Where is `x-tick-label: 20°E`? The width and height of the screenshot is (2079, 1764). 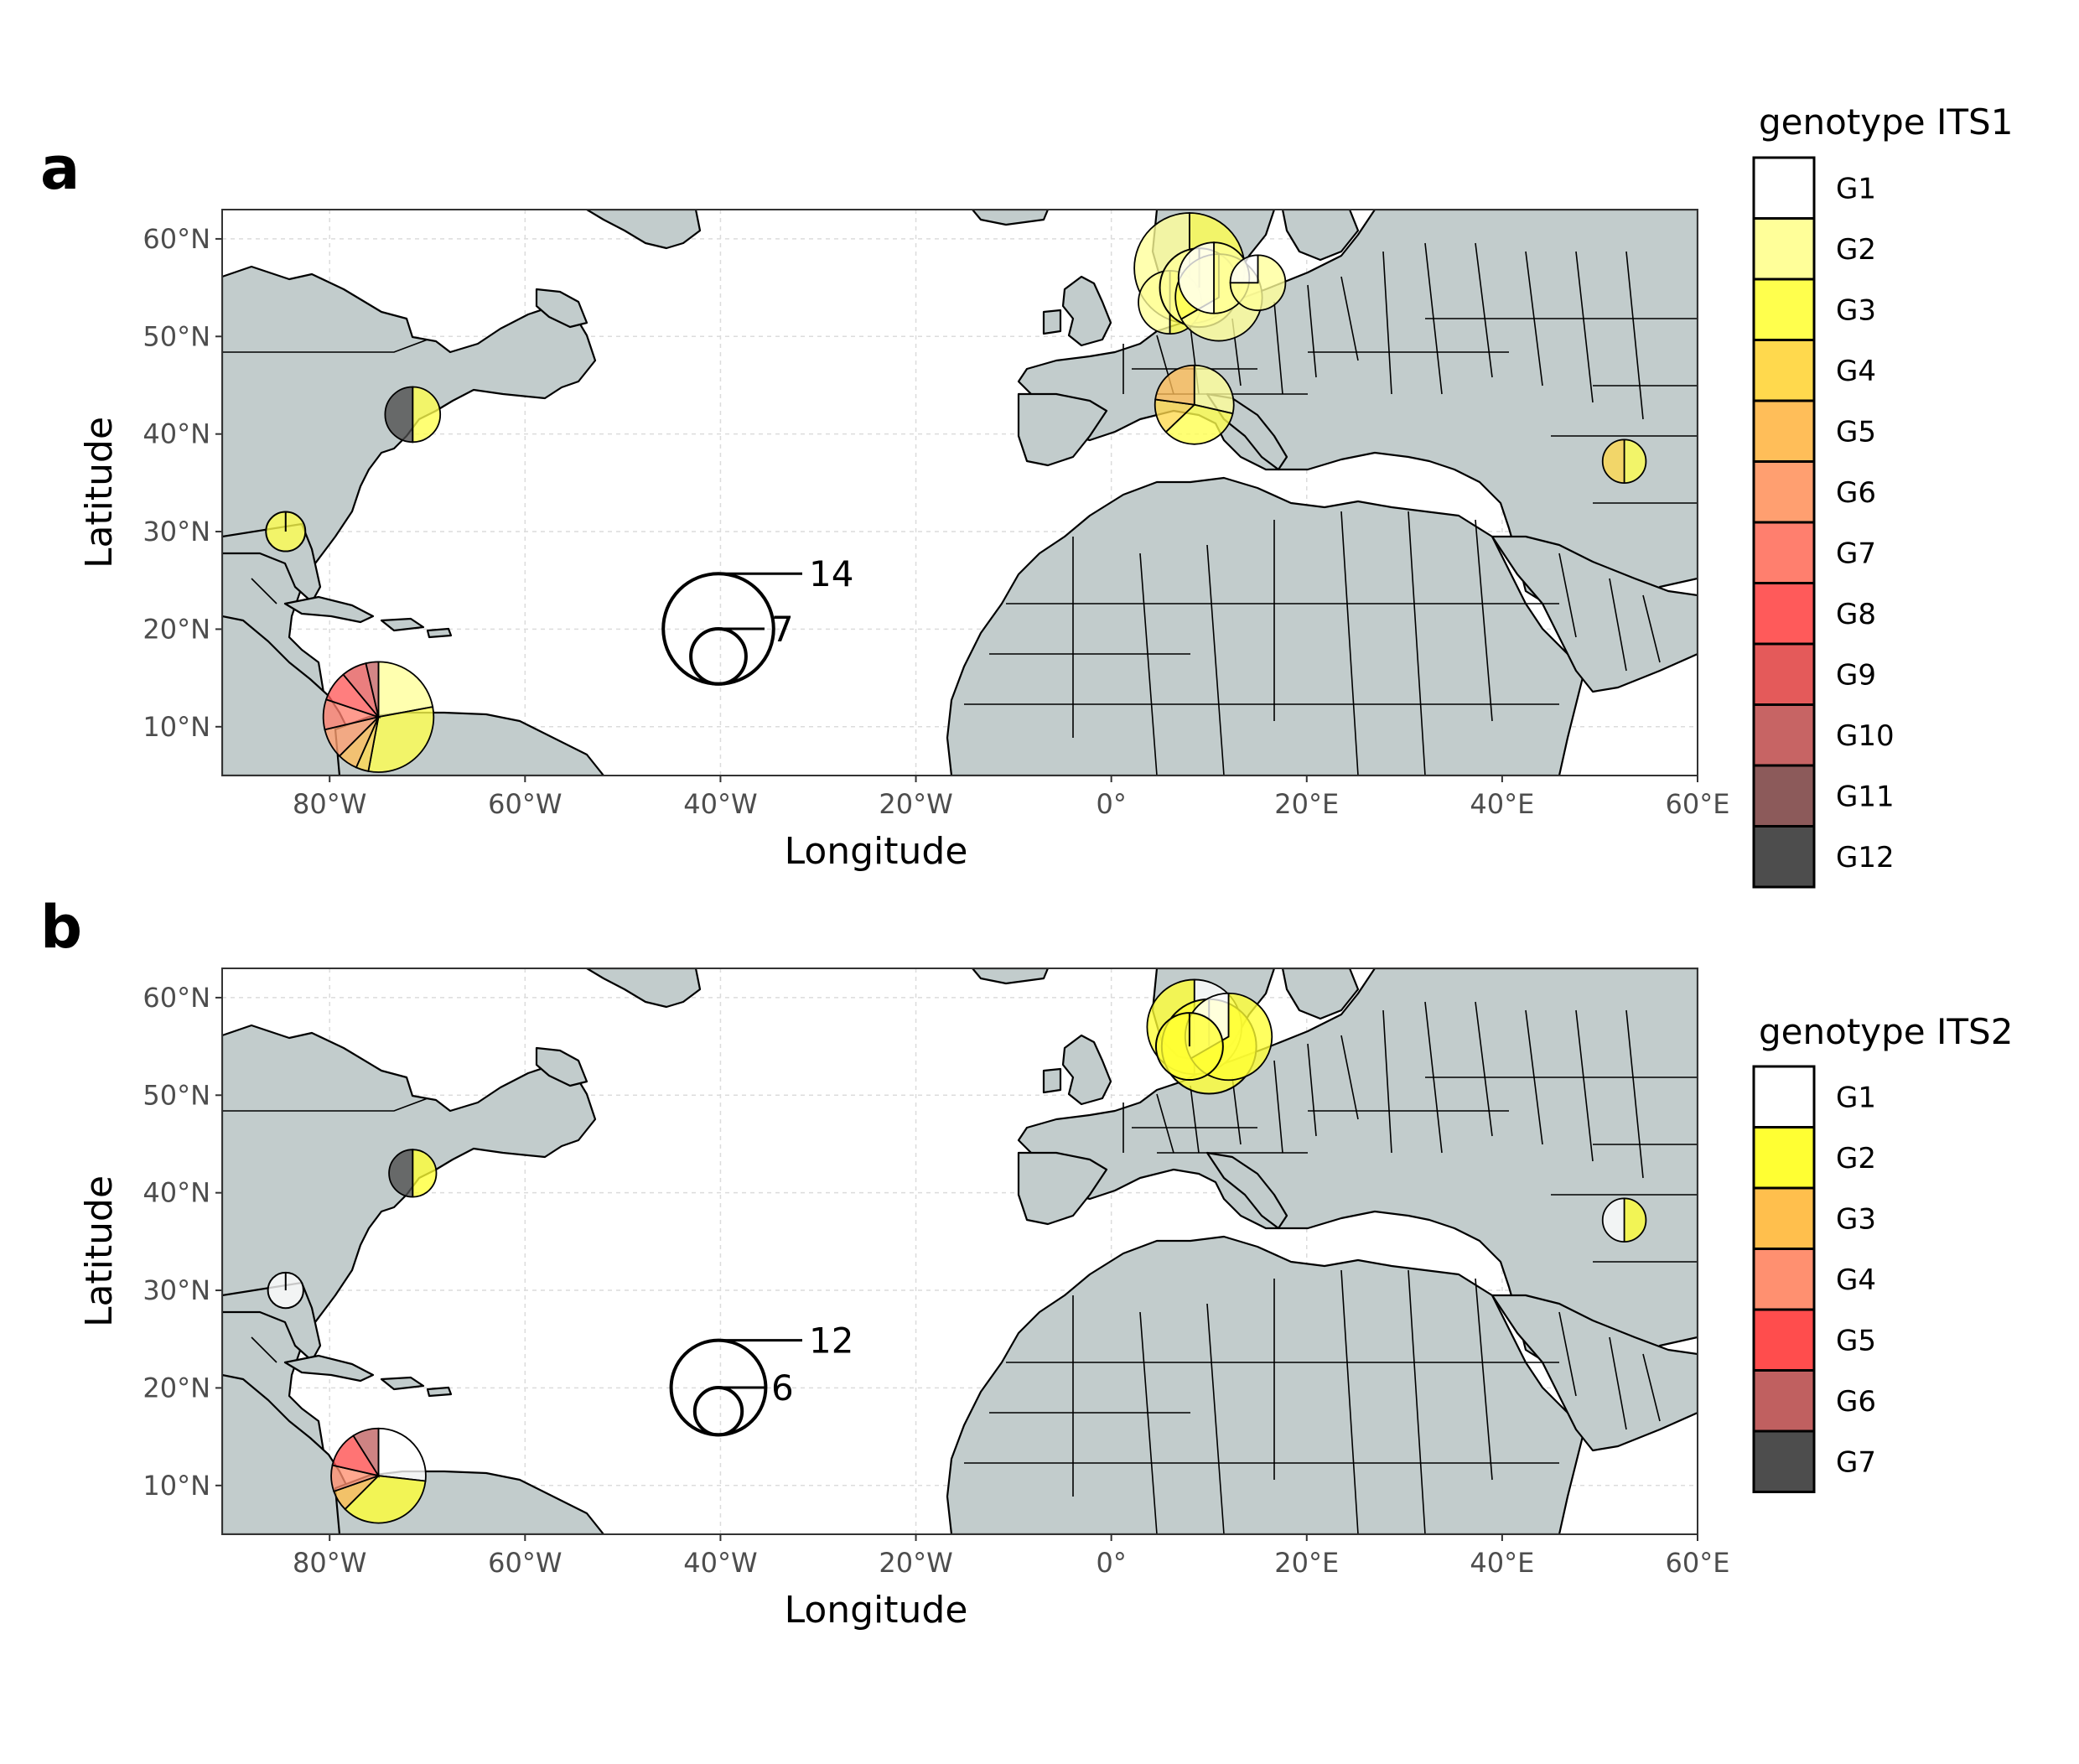 x-tick-label: 20°E is located at coordinates (1306, 1563).